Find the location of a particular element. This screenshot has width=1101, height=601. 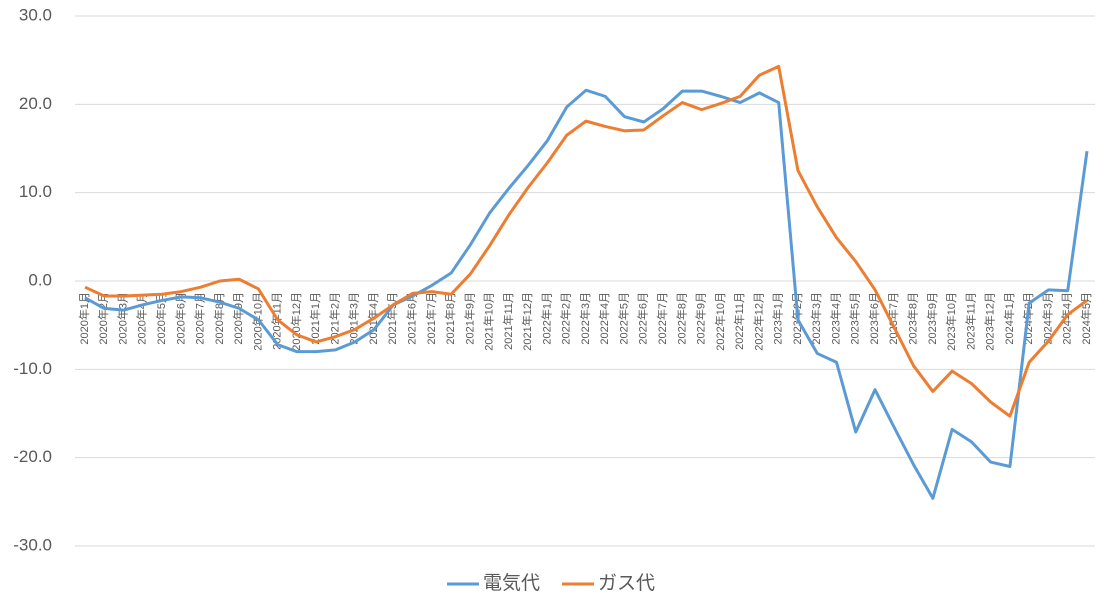

x-tick-label: 2020年9月 is located at coordinates (238, 318).